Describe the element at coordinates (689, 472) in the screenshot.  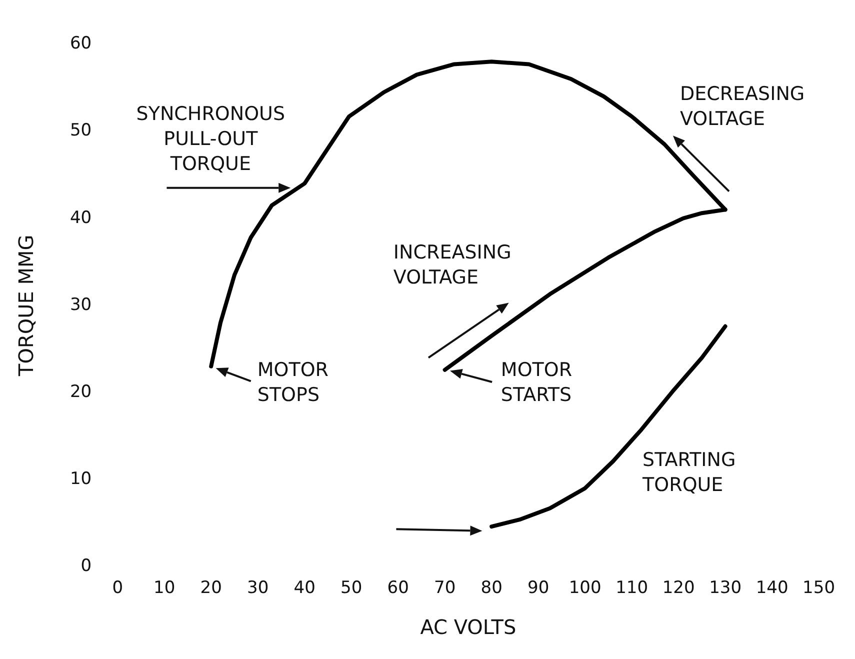
I see `annotation: STARTING TORQUE` at that location.